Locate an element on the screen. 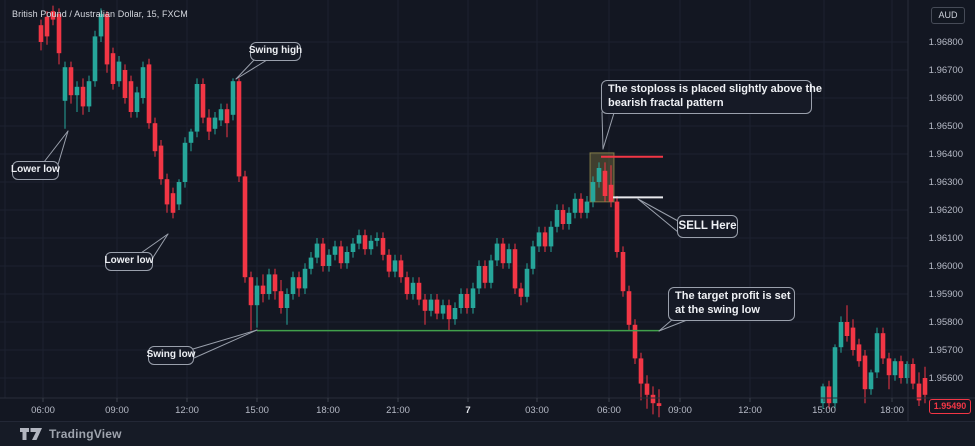 This screenshot has width=975, height=446. callout-swing-high: Swing high is located at coordinates (275, 51).